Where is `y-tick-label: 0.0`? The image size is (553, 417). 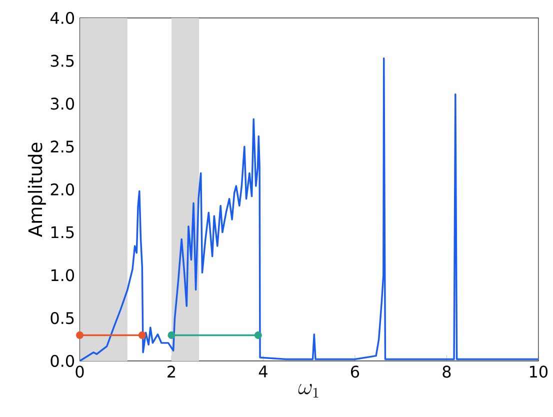
y-tick-label: 0.0 is located at coordinates (62, 361).